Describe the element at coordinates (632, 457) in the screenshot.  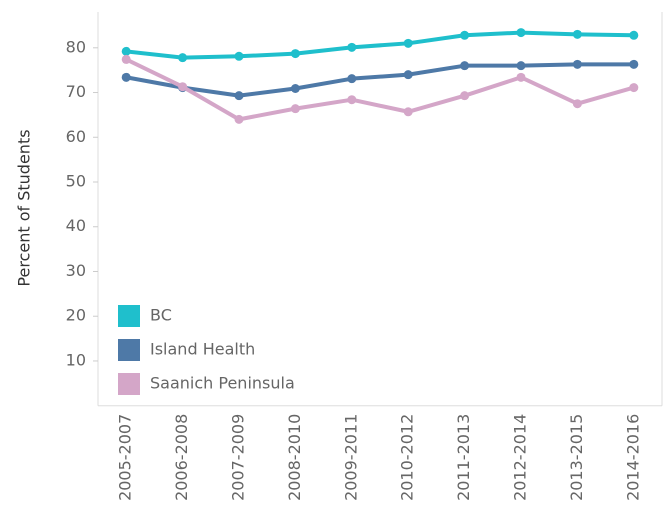
I see `x-tick-label: 2014-2016` at that location.